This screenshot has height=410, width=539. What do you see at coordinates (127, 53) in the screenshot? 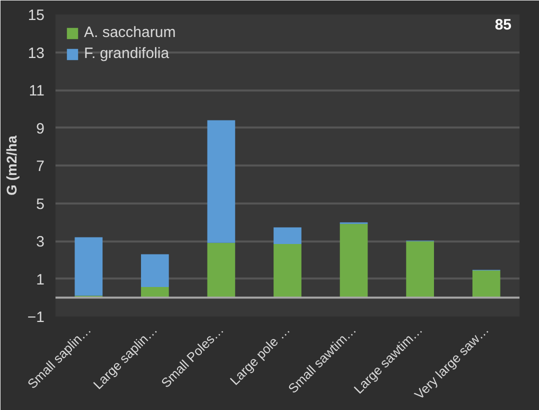
I see `legend-label: F. grandifolia` at bounding box center [127, 53].